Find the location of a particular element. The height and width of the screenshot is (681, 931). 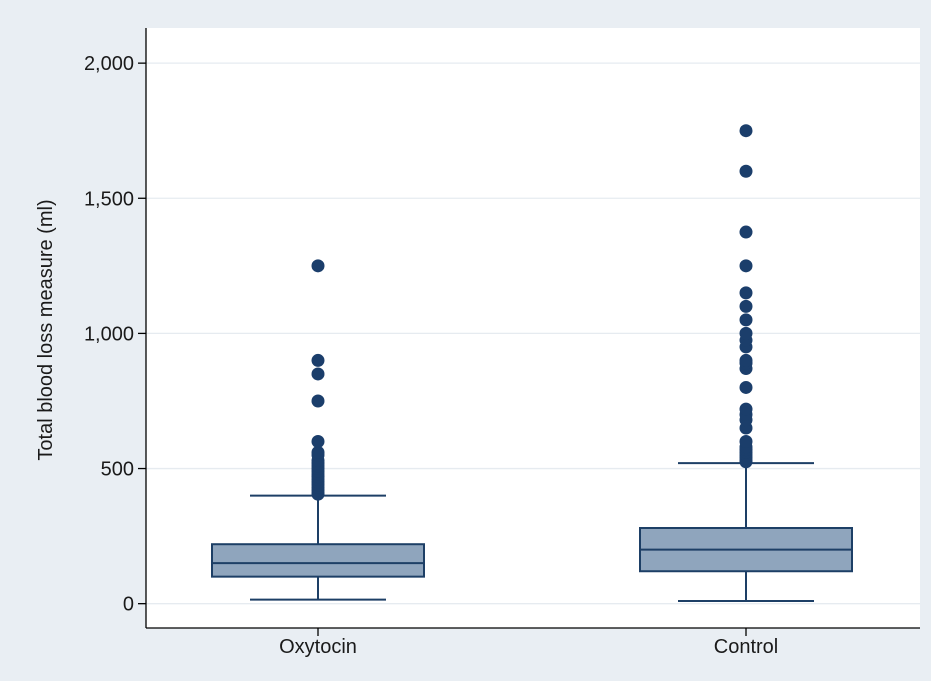

y-tick-label: 1,500 is located at coordinates (109, 199).